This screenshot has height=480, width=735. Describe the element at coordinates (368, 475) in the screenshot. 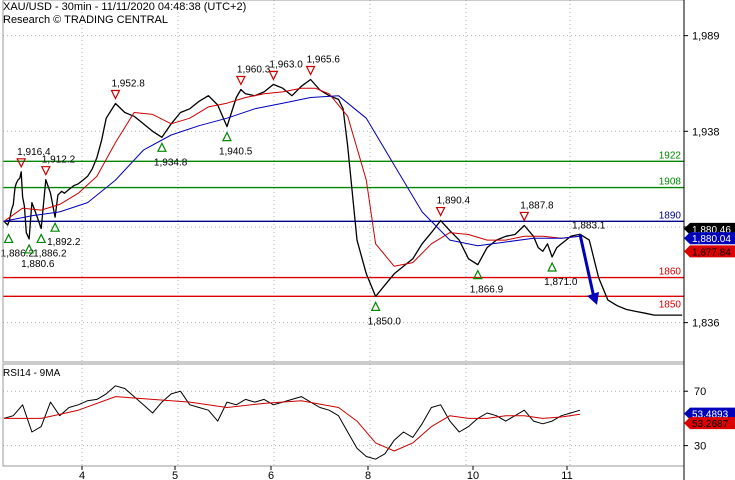

I see `x-tick-label: 8` at that location.